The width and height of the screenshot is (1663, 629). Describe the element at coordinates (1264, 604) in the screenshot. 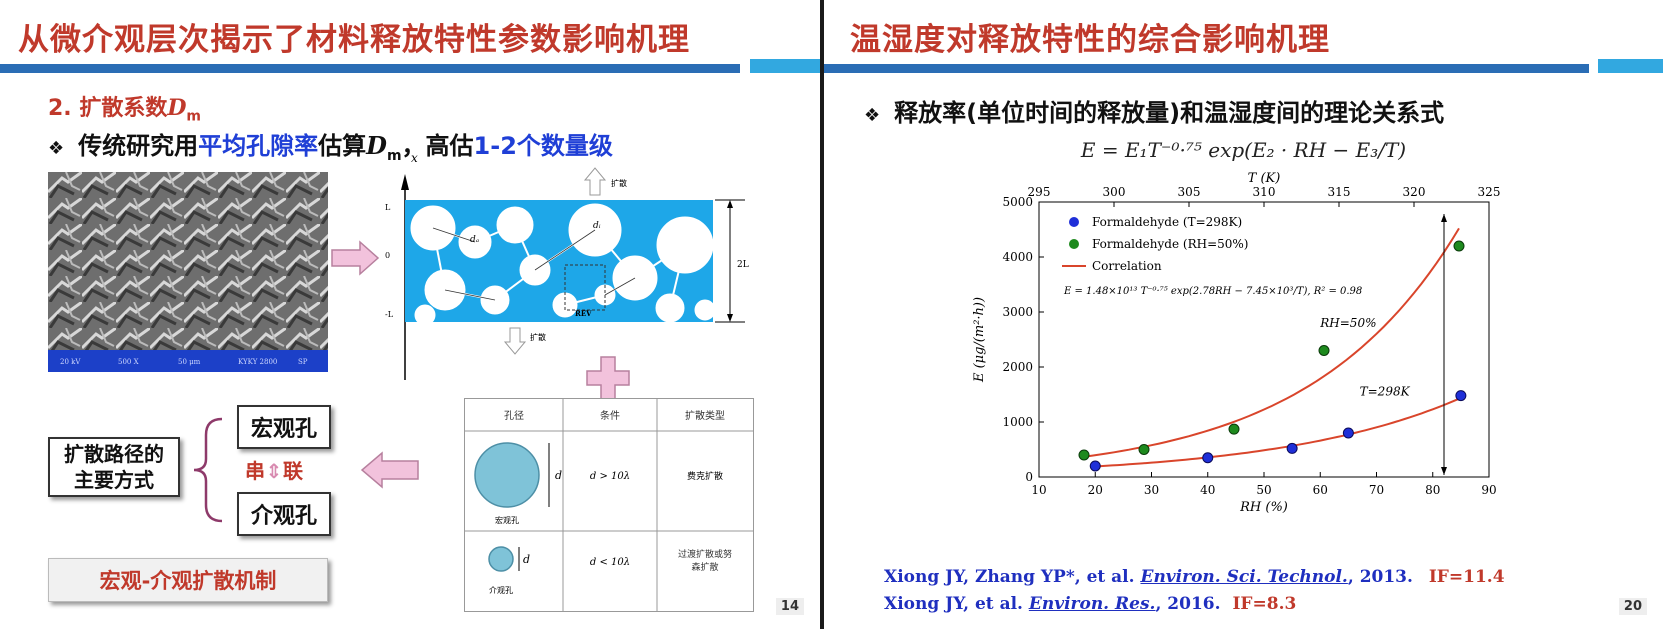

I see `citation-2-if: IF=8.3` at that location.